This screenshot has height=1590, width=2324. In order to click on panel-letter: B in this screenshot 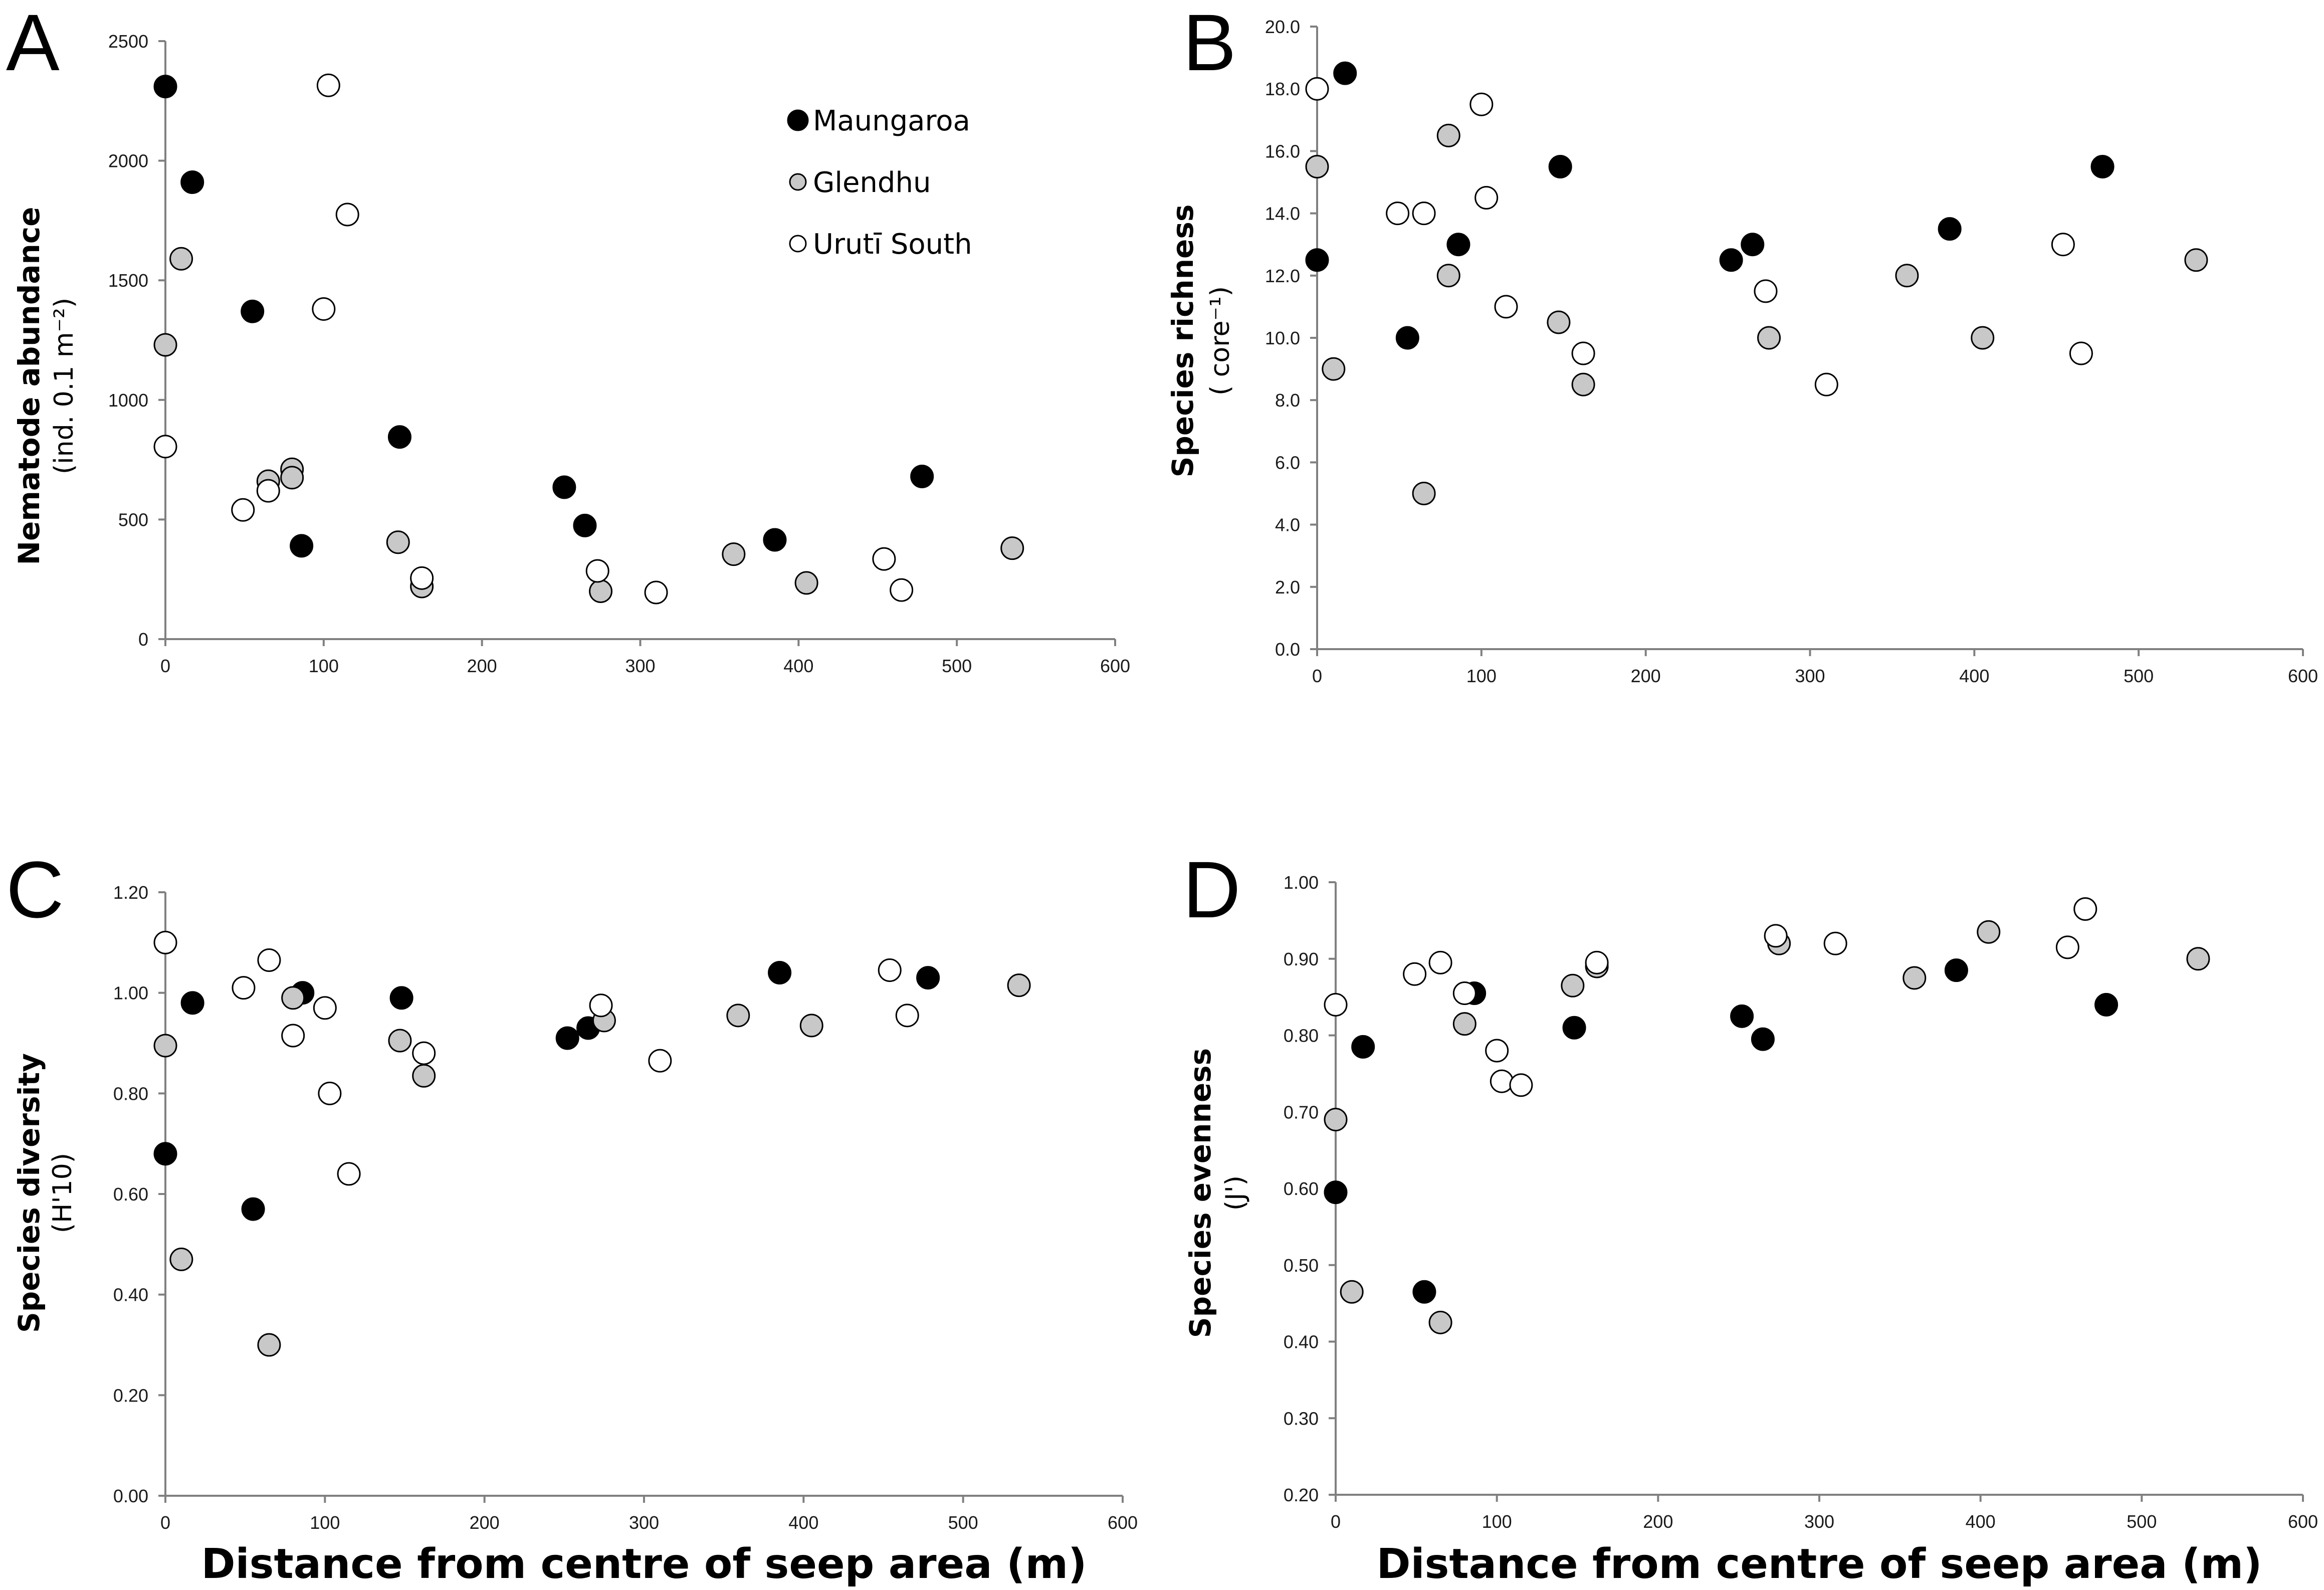, I will do `click(1210, 44)`.